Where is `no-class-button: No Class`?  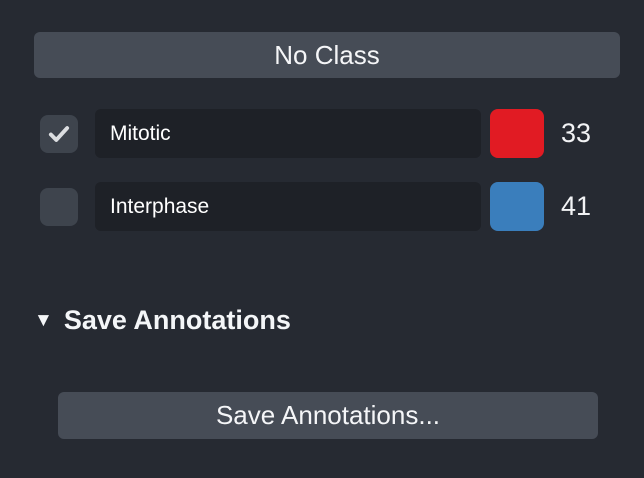 no-class-button: No Class is located at coordinates (327, 55).